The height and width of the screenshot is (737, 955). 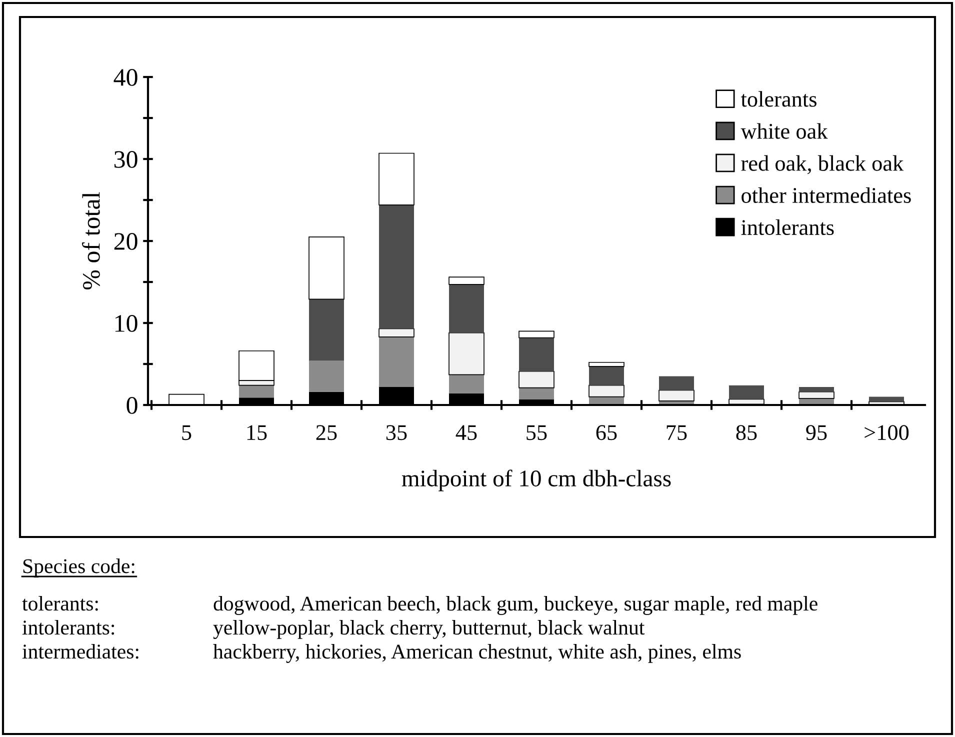 I want to click on legend-label: other intermediates, so click(x=826, y=195).